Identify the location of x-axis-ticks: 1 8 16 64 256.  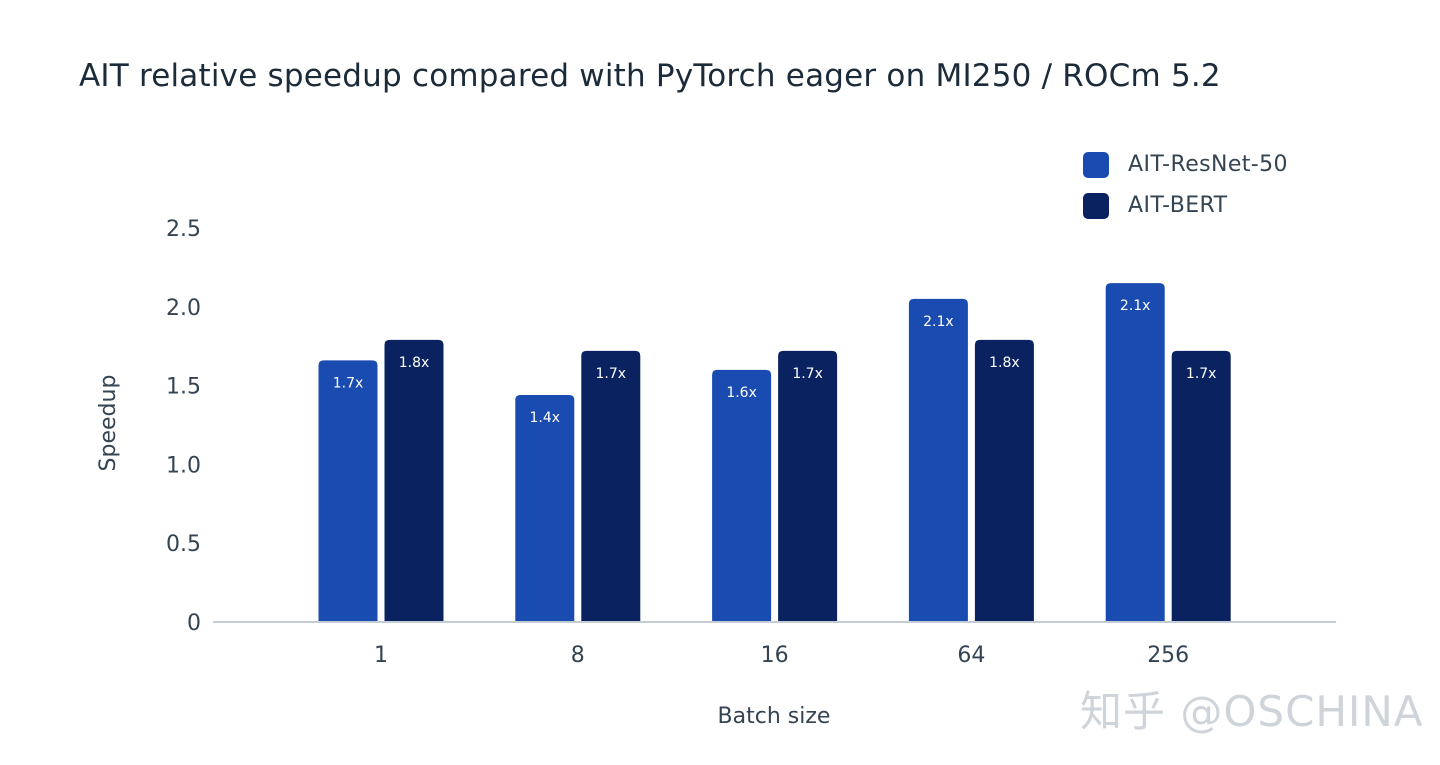
(781, 655).